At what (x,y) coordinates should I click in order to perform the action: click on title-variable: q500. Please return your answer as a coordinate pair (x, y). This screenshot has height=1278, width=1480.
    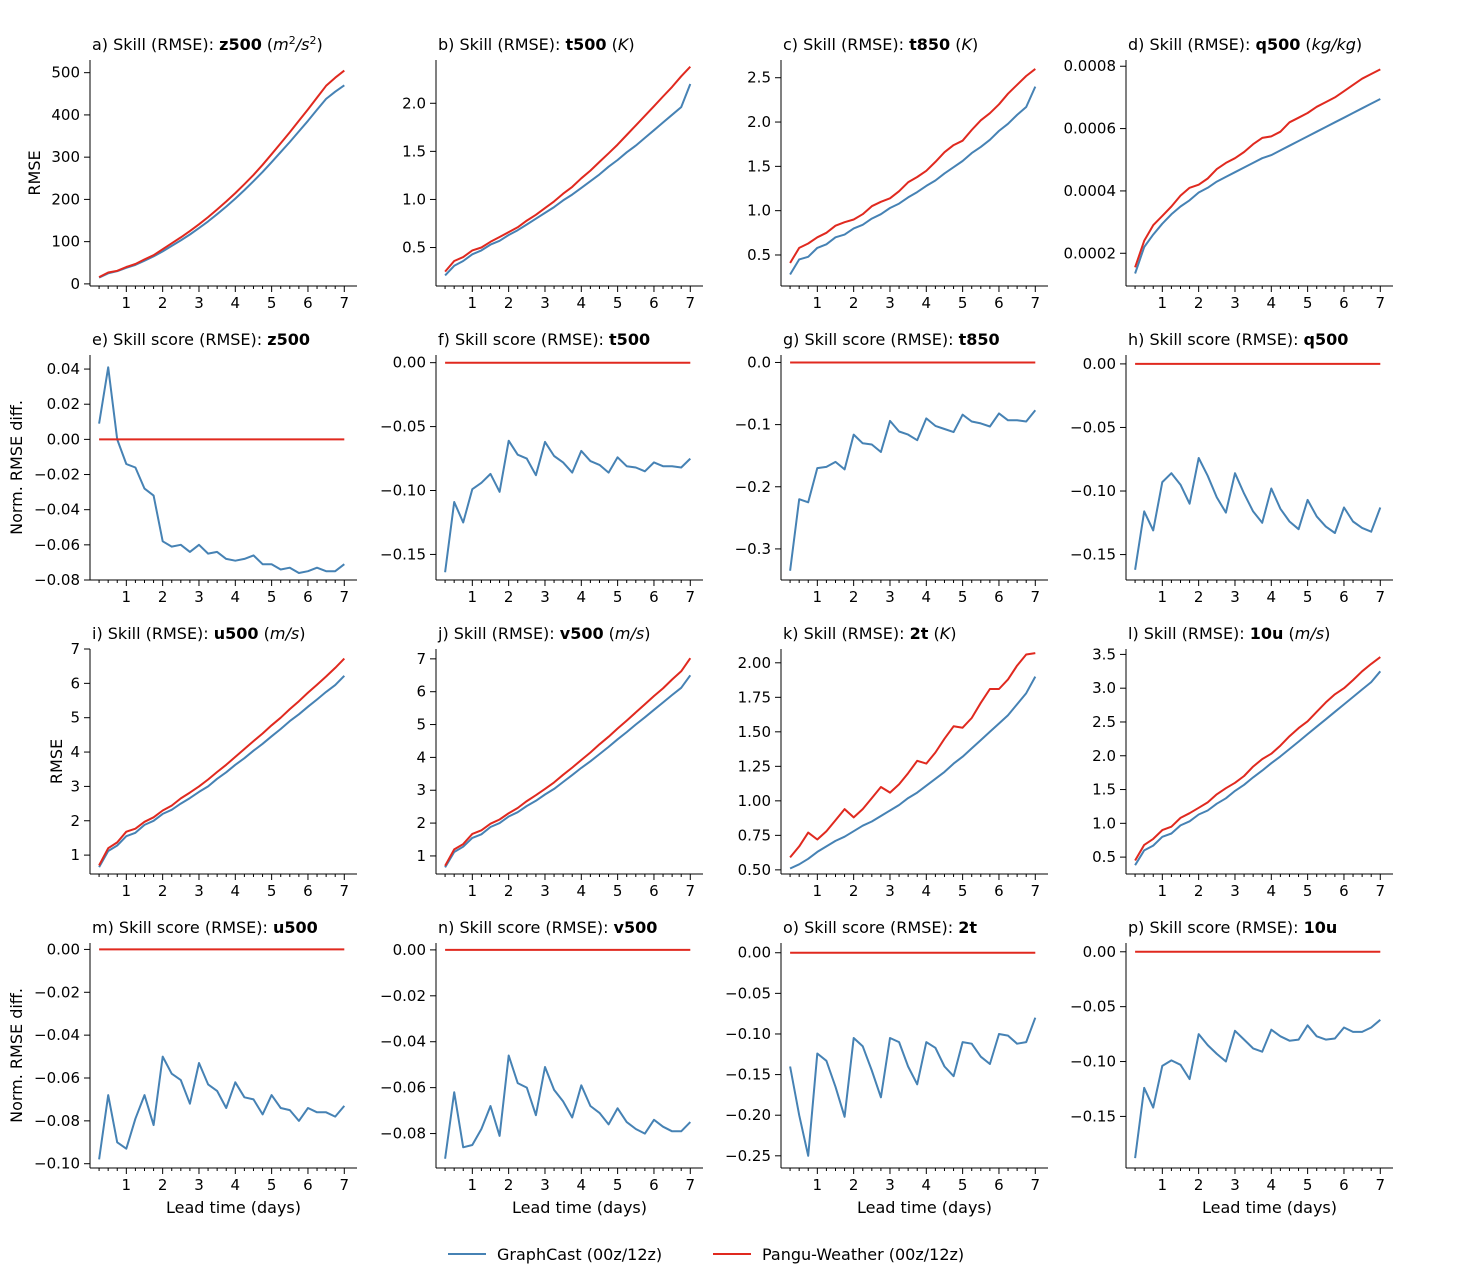
    Looking at the image, I should click on (1277, 44).